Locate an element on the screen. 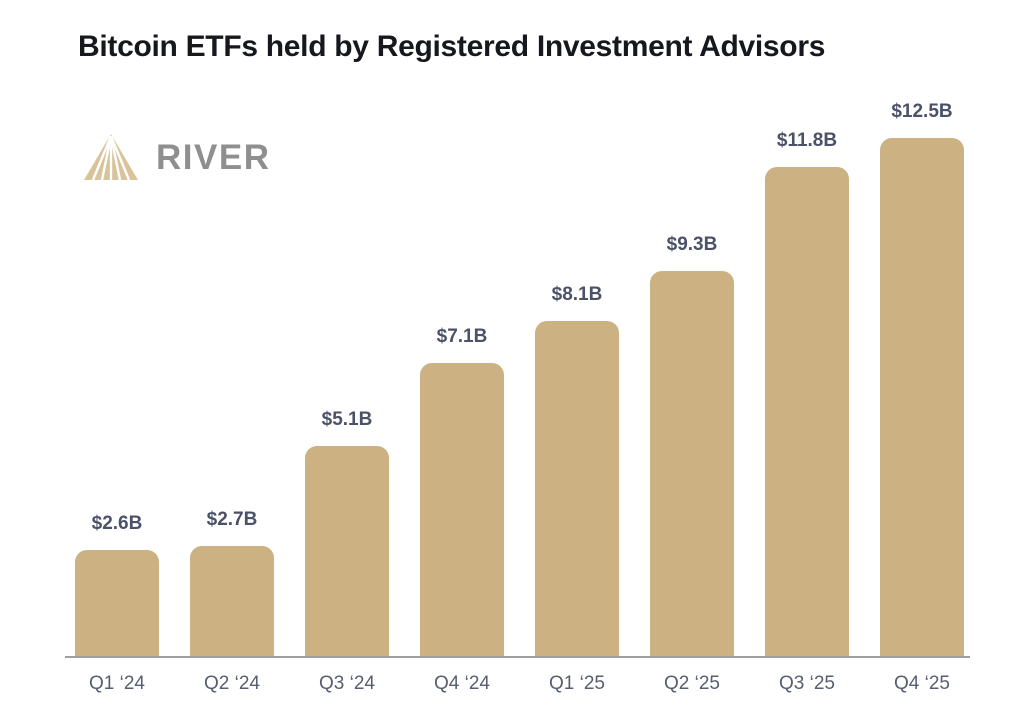 The image size is (1024, 719). x-axis-tick-label: Q1 ‘24 is located at coordinates (117, 683).